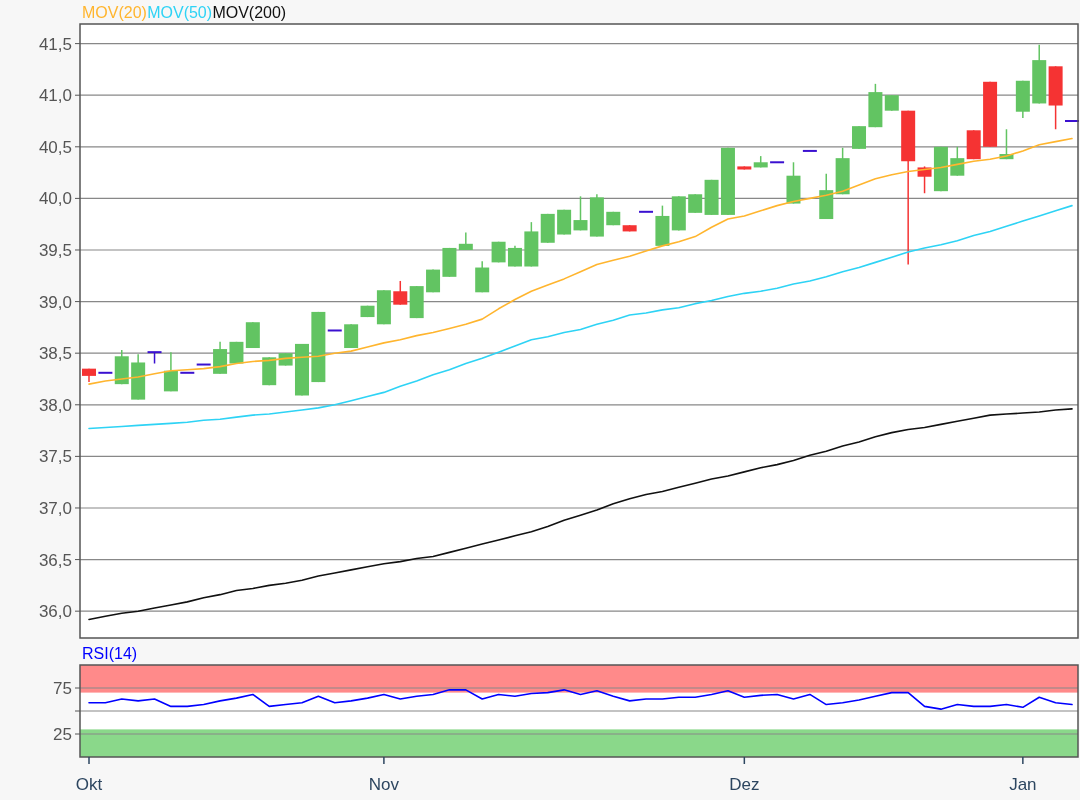 The height and width of the screenshot is (800, 1080). I want to click on y-tick-label: 39,5, so click(55, 250).